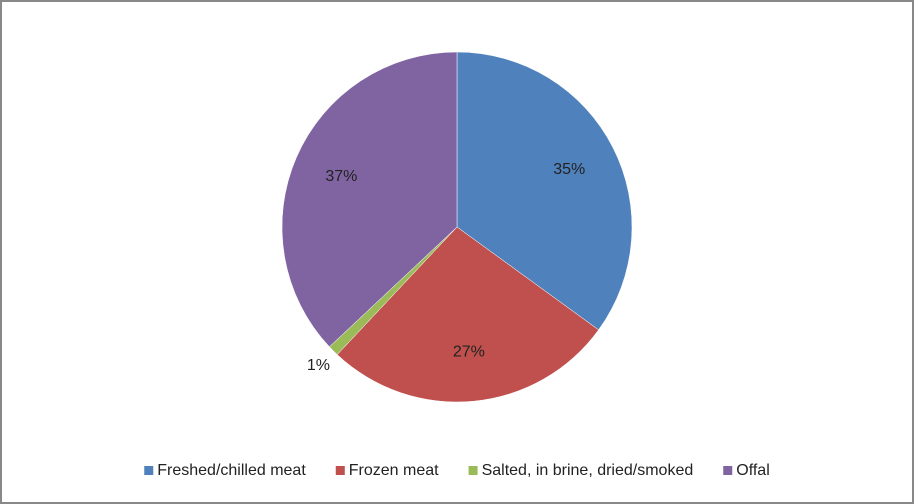 This screenshot has width=914, height=504. What do you see at coordinates (753, 470) in the screenshot?
I see `legend-label: Offal` at bounding box center [753, 470].